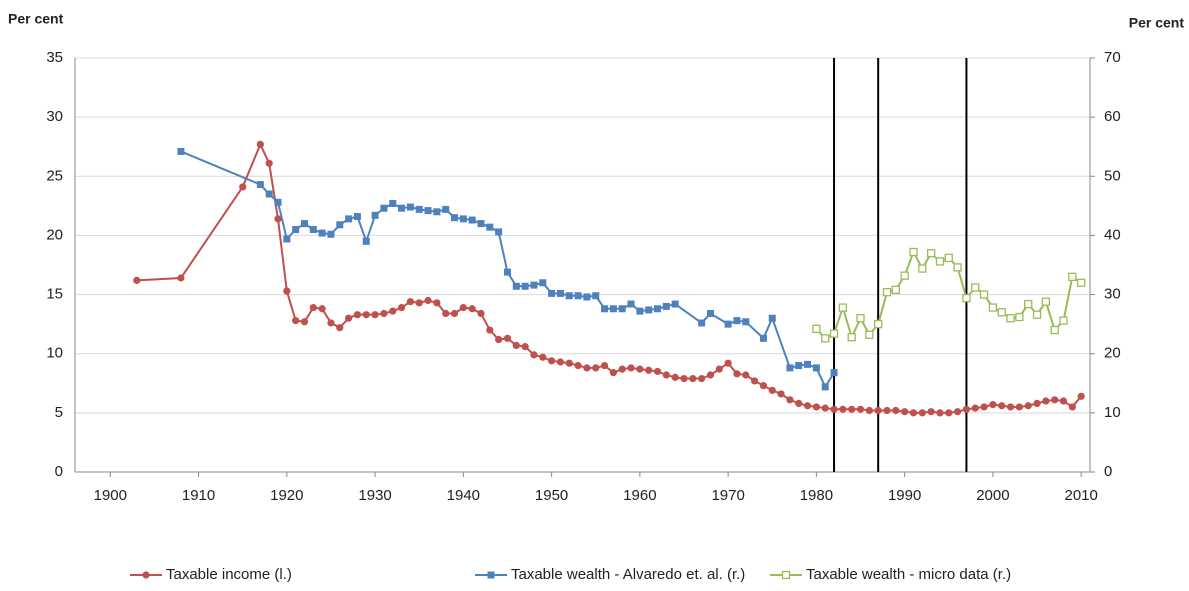 Image resolution: width=1189 pixels, height=591 pixels. Describe the element at coordinates (992, 495) in the screenshot. I see `x-tick-label: 2000` at that location.